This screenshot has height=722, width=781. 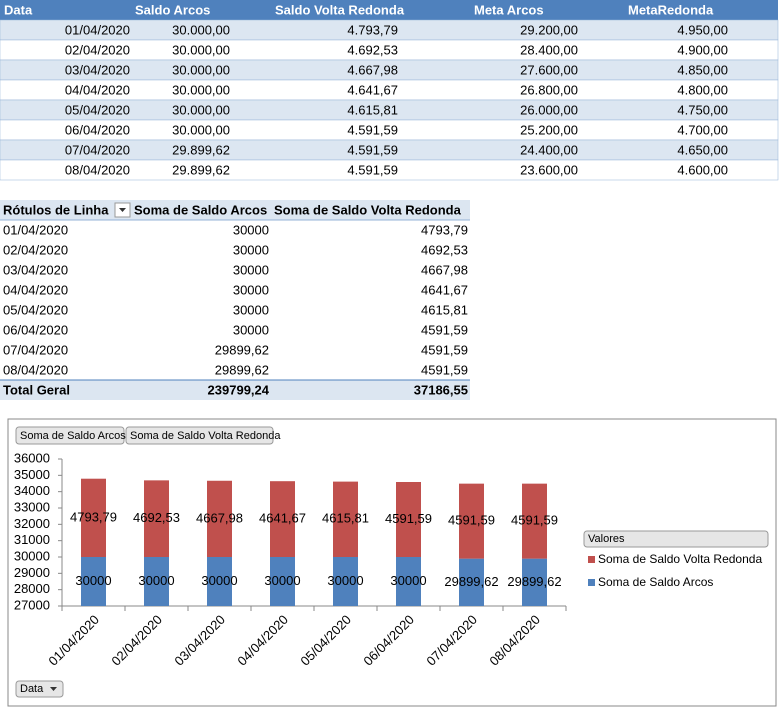 I want to click on table-cell: 05/04/2020, so click(x=97, y=109).